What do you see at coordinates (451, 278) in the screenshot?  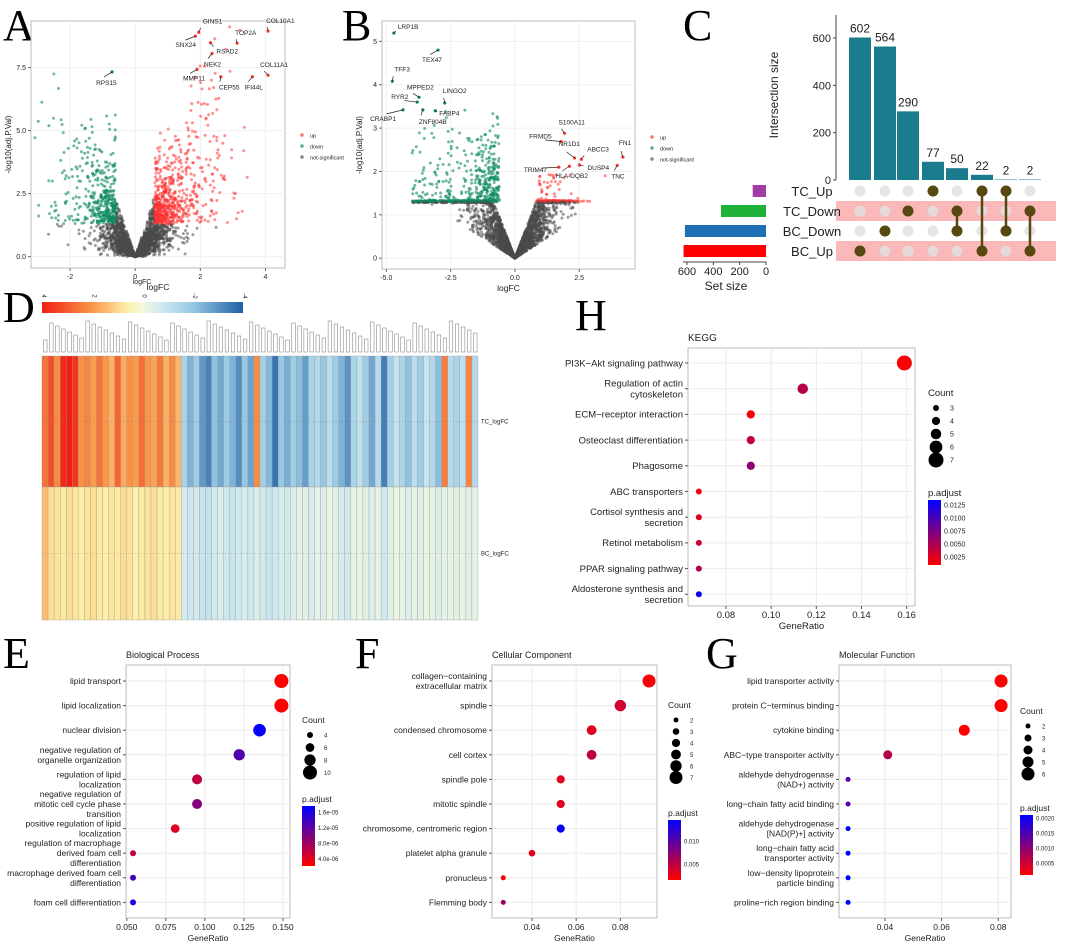 I see `x-tick-label: -2.5` at bounding box center [451, 278].